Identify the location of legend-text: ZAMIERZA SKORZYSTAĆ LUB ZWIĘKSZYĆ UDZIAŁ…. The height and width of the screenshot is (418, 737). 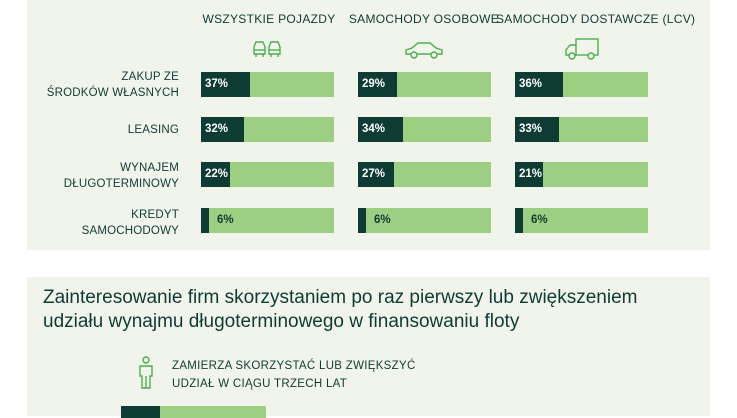
(302, 375).